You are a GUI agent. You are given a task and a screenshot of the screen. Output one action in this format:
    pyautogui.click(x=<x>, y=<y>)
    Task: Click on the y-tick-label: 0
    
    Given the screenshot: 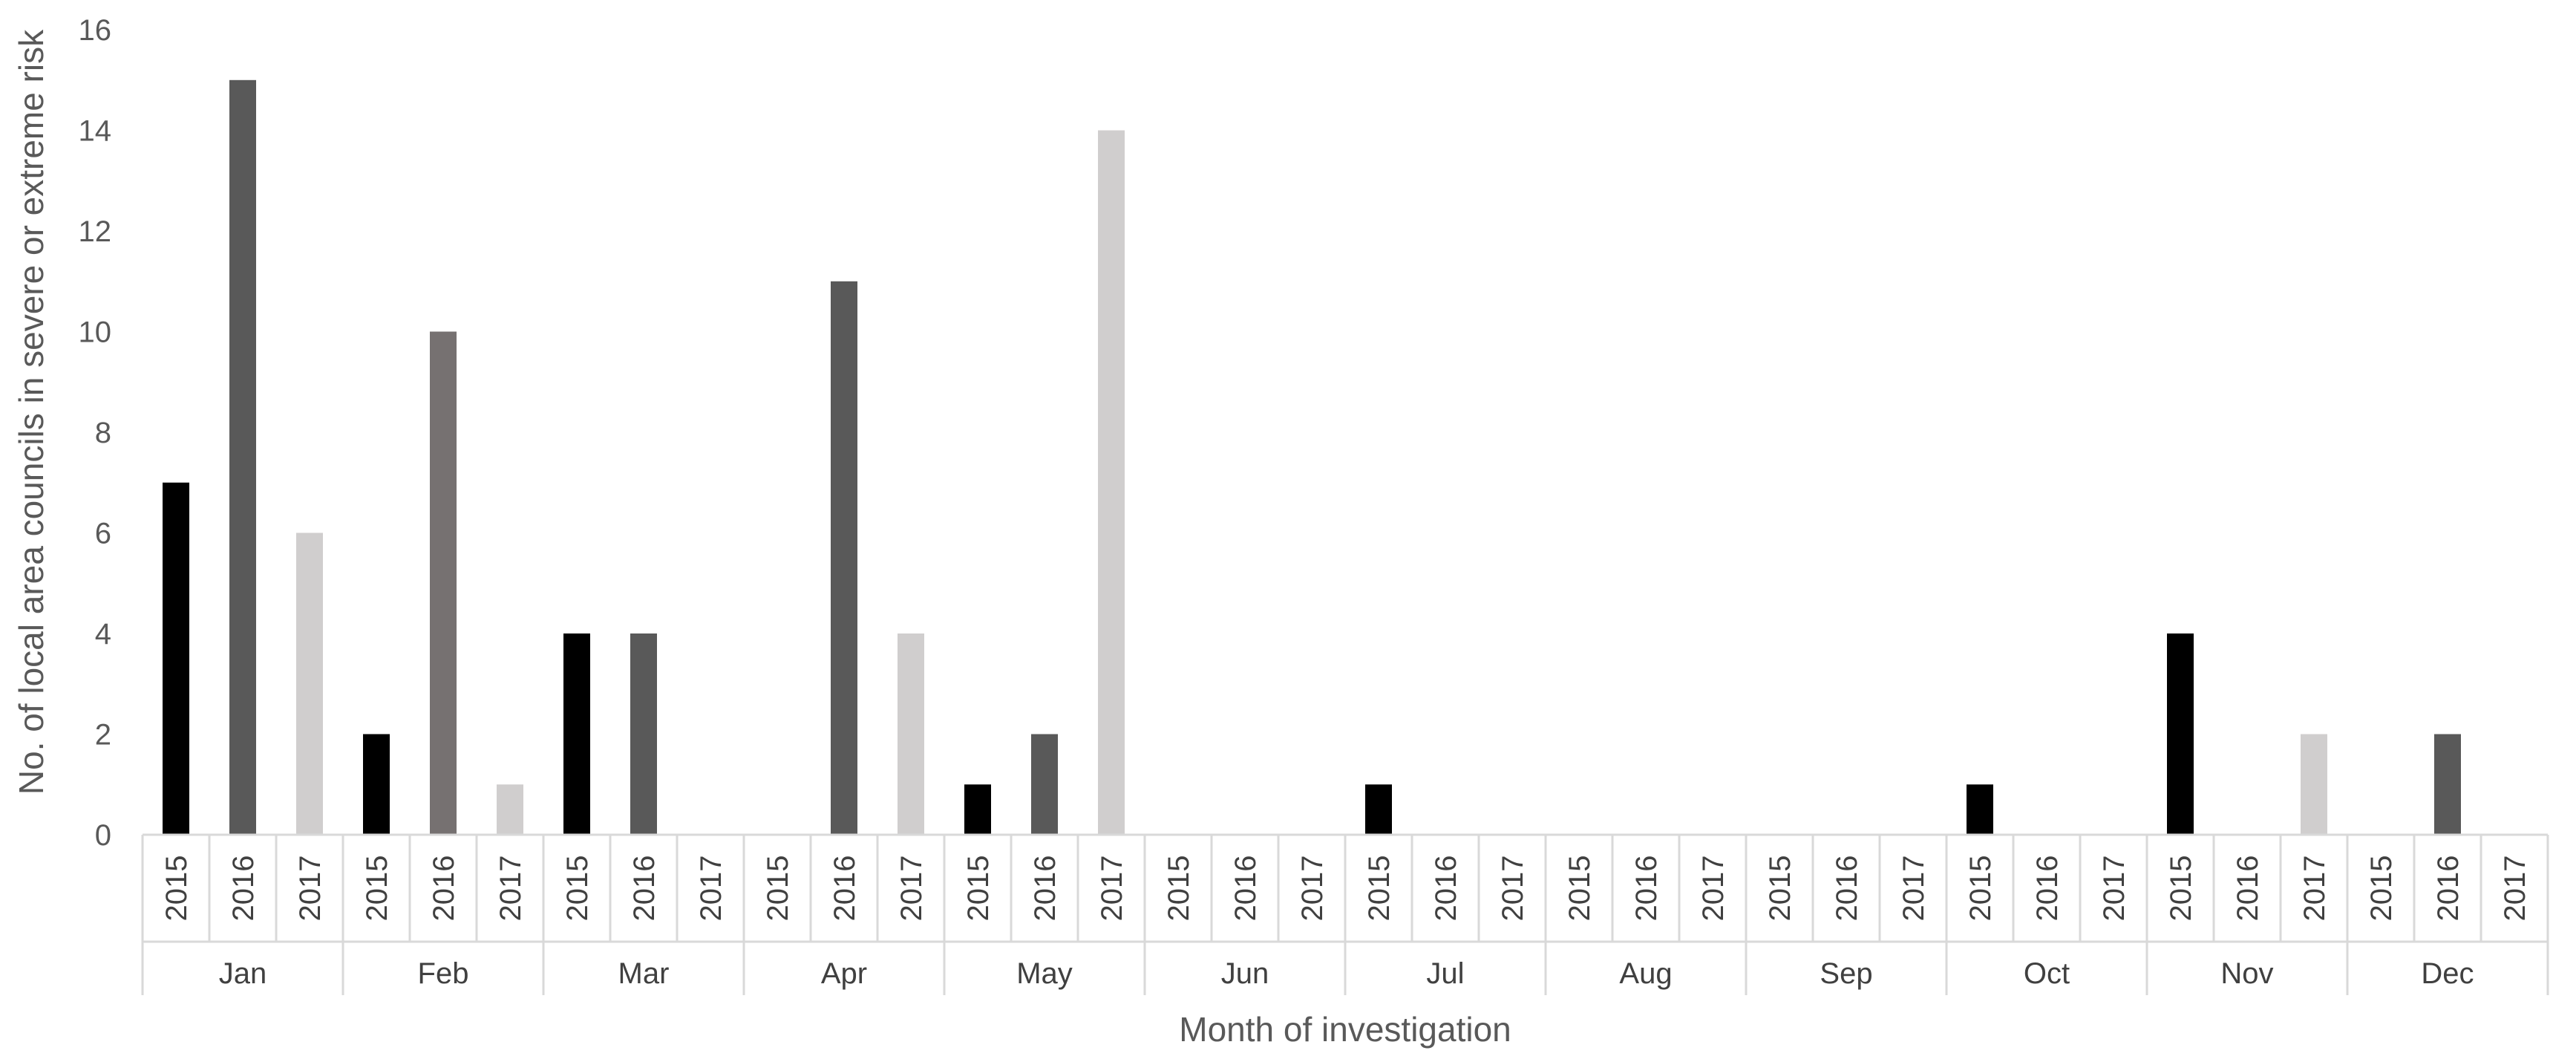 What is the action you would take?
    pyautogui.click(x=103, y=836)
    